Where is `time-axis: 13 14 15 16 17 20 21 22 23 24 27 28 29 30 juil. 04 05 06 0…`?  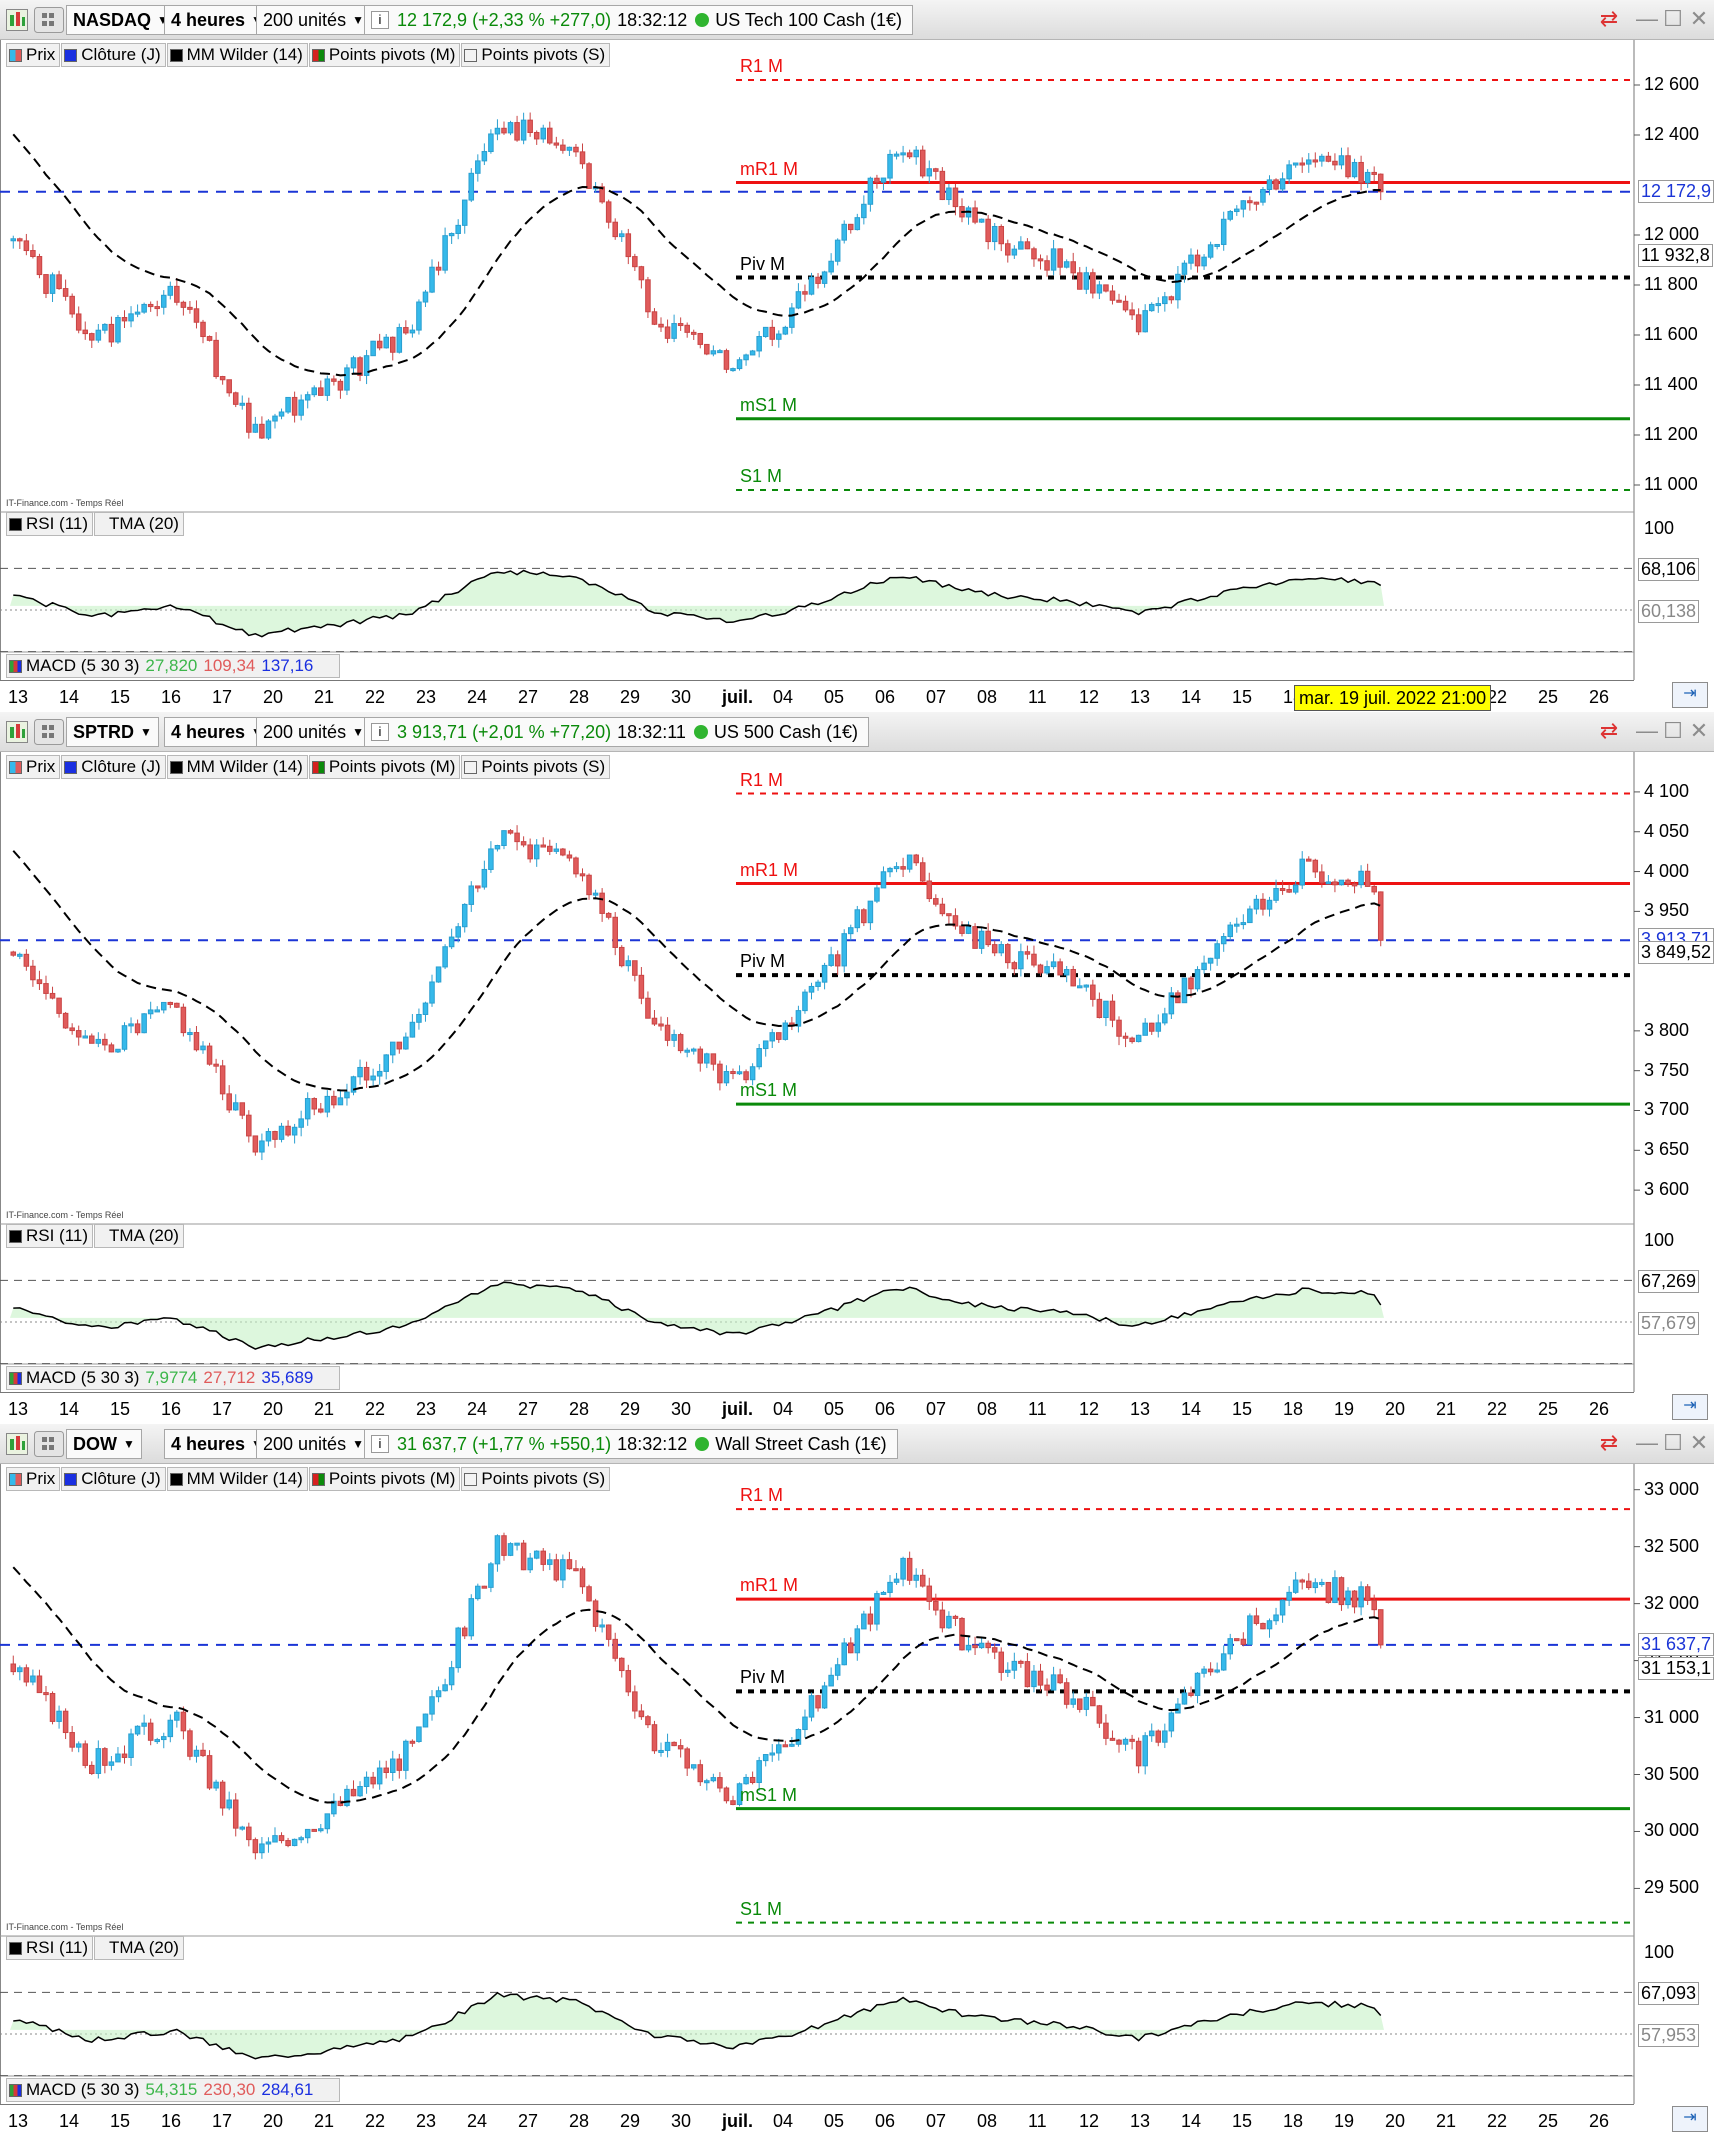
time-axis: 13 14 15 16 17 20 21 22 23 24 27 28 29 30 juil. 04 05 06 0… is located at coordinates (817, 2120).